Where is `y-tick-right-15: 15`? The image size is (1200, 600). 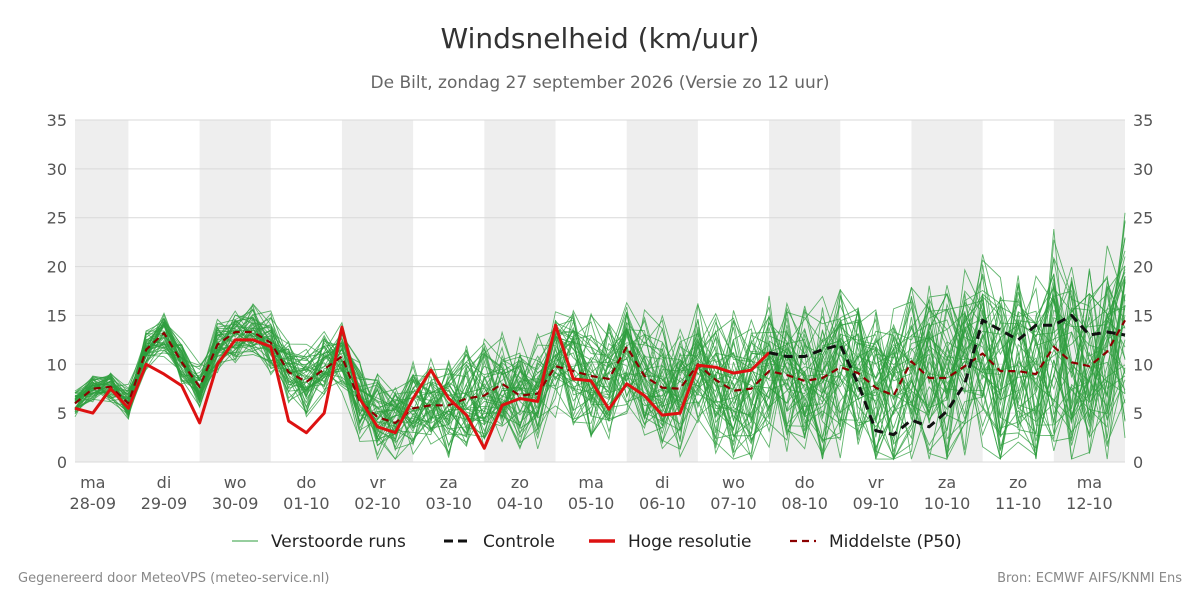
y-tick-right-15: 15 is located at coordinates (1143, 315).